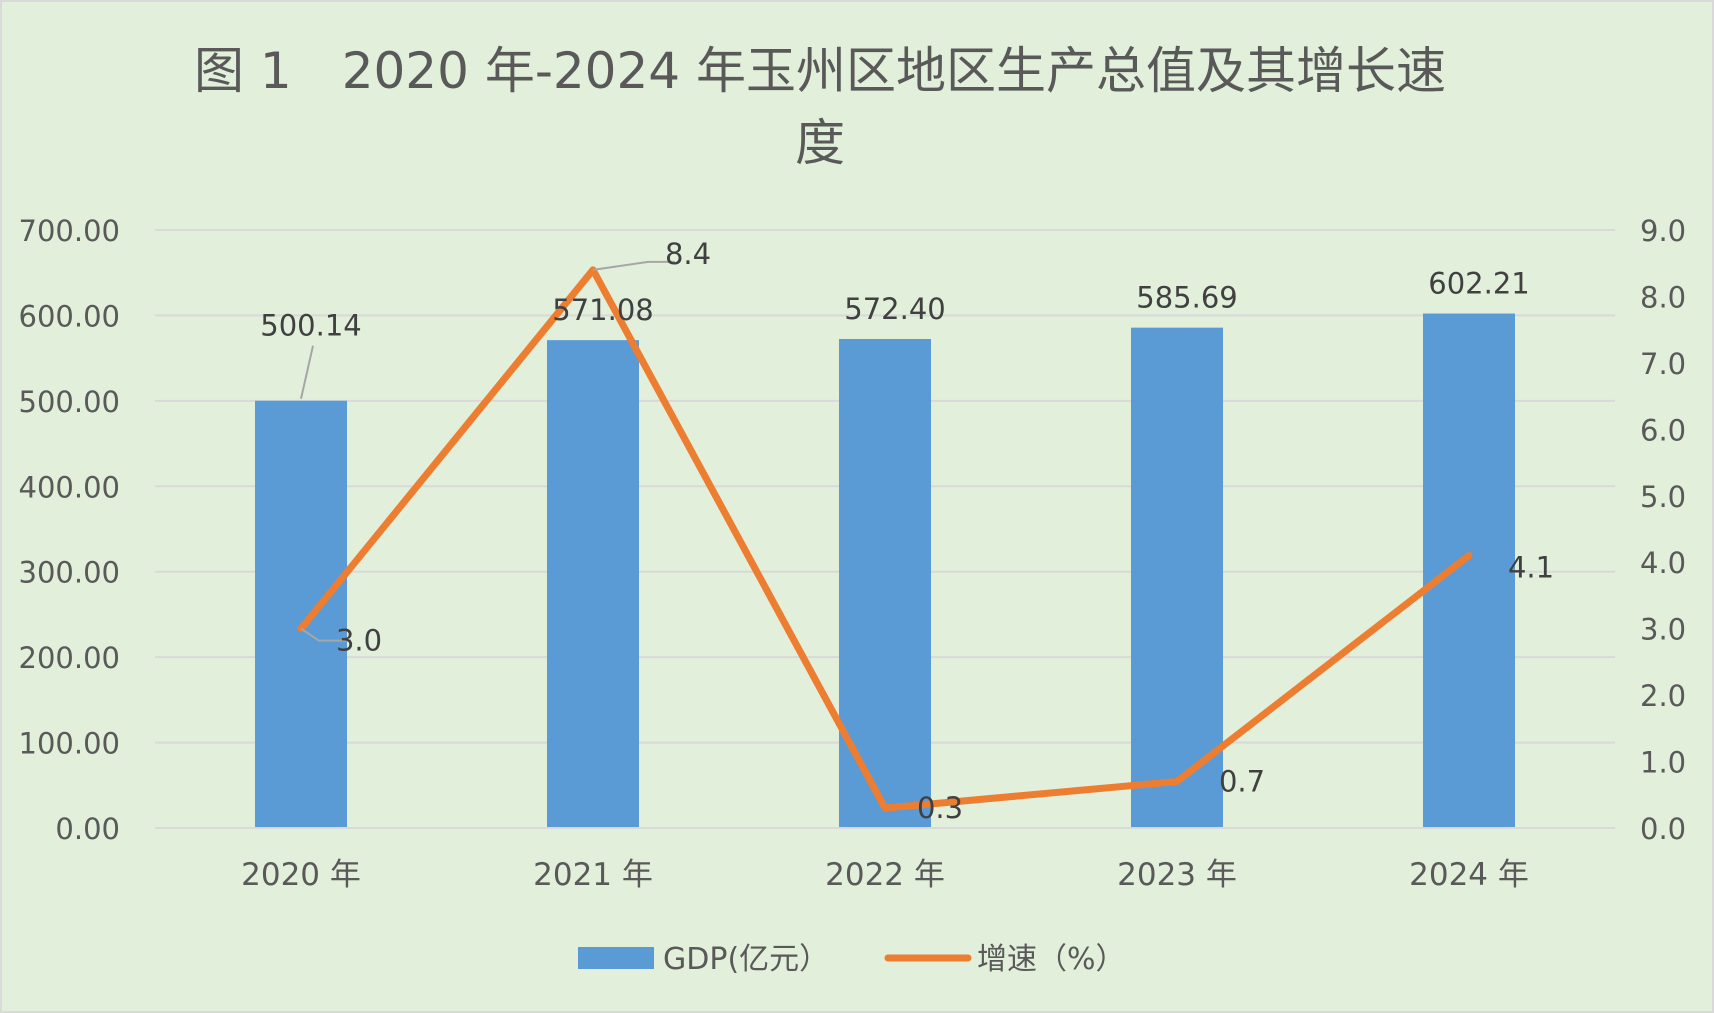 The image size is (1714, 1013). Describe the element at coordinates (87, 829) in the screenshot. I see `left-axis-tick-label: 0.00` at that location.